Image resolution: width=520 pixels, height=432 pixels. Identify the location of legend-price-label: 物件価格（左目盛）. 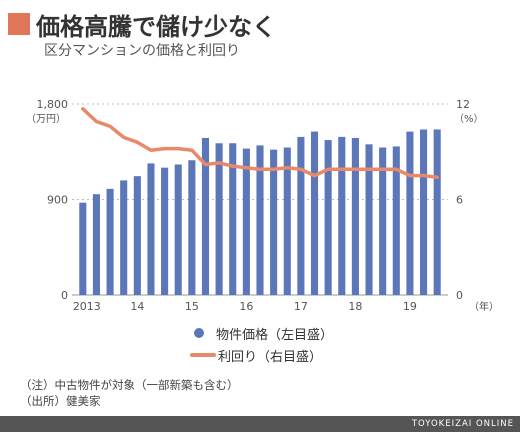
(275, 335).